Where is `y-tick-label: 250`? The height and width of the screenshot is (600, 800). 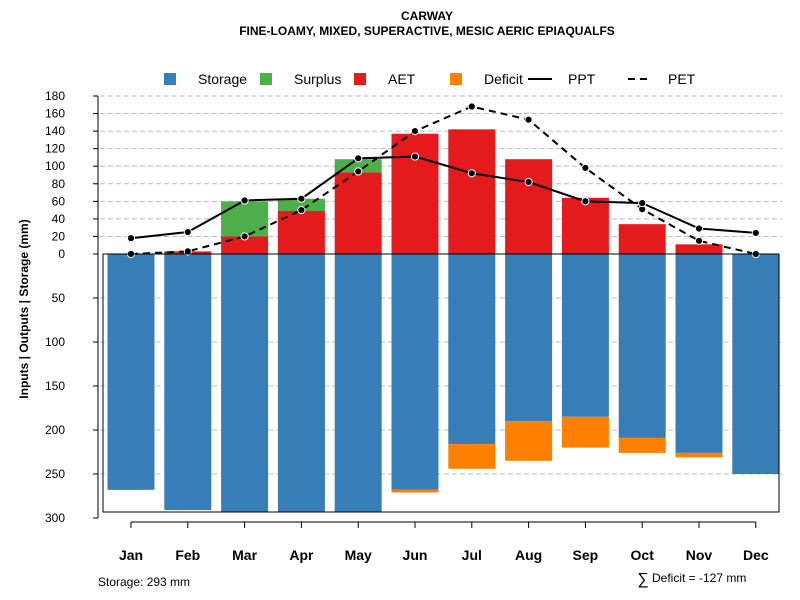 y-tick-label: 250 is located at coordinates (55, 474).